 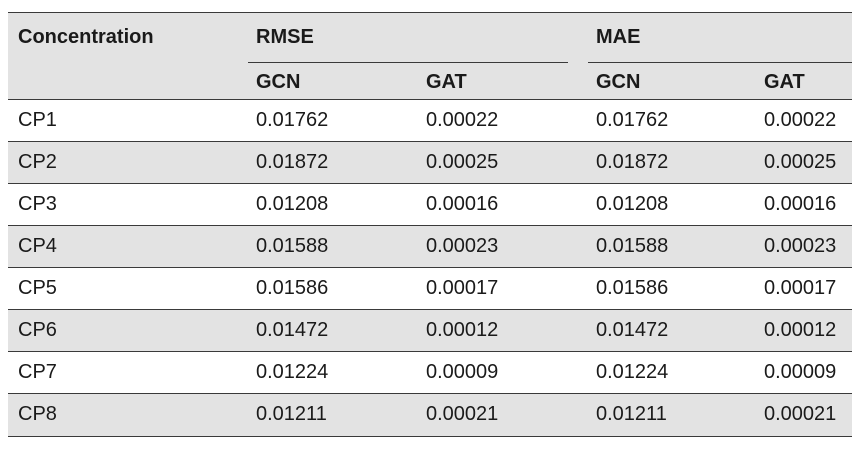 I want to click on cell-mae-gat: 0.00021, so click(x=800, y=414).